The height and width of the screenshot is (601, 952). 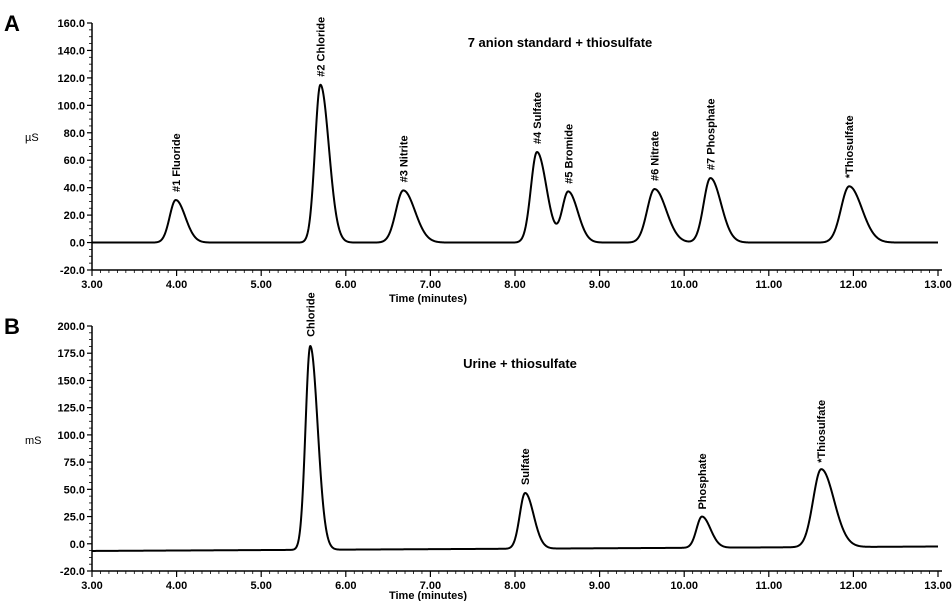 I want to click on panel-b-y-axis-label: mS, so click(x=33, y=441).